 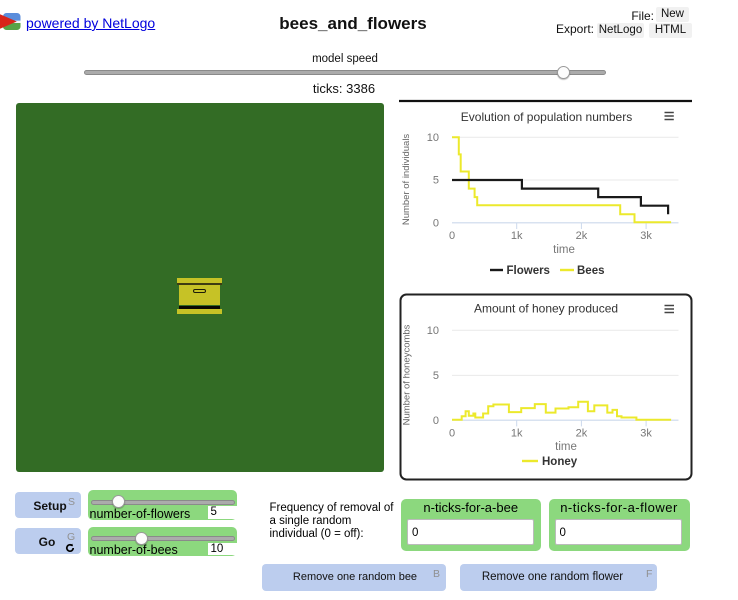 I want to click on svg-text: Number of individuals, so click(x=406, y=180).